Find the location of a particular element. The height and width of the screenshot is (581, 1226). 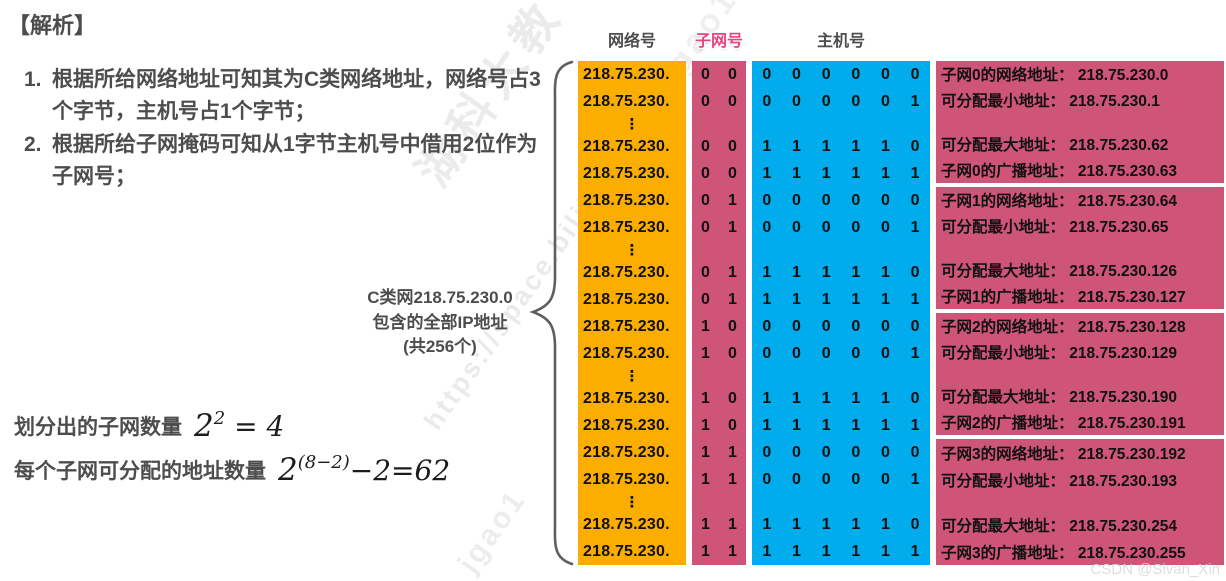

address-description-cell: 子网1的网络地址： 218.75.230.64 is located at coordinates (1059, 201).